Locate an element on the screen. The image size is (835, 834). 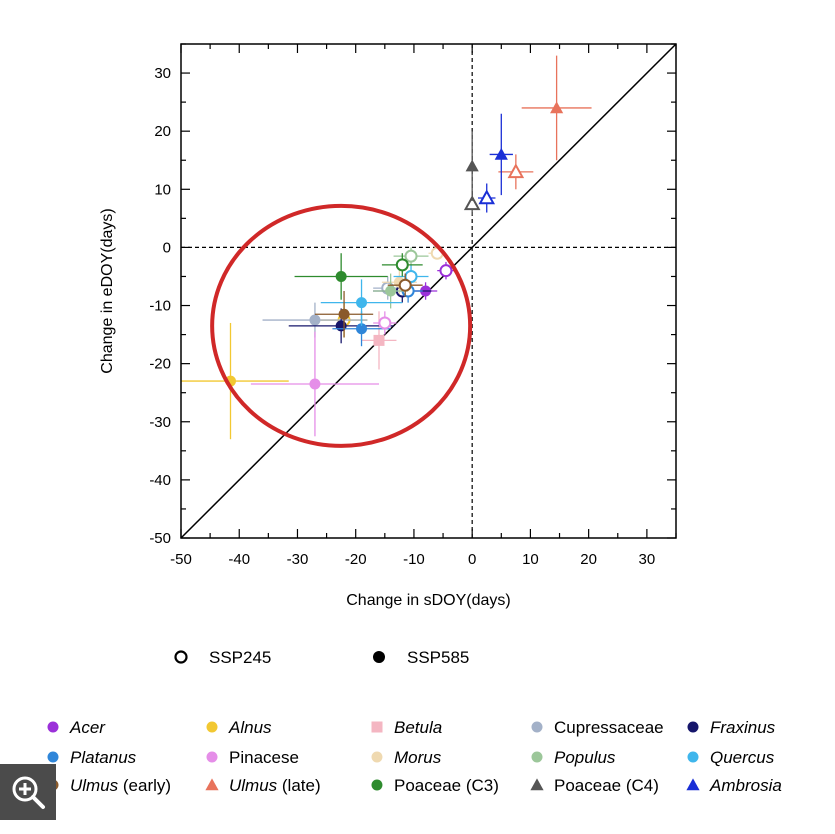
legend-taxon-name: Ambrosia is located at coordinates (745, 785).